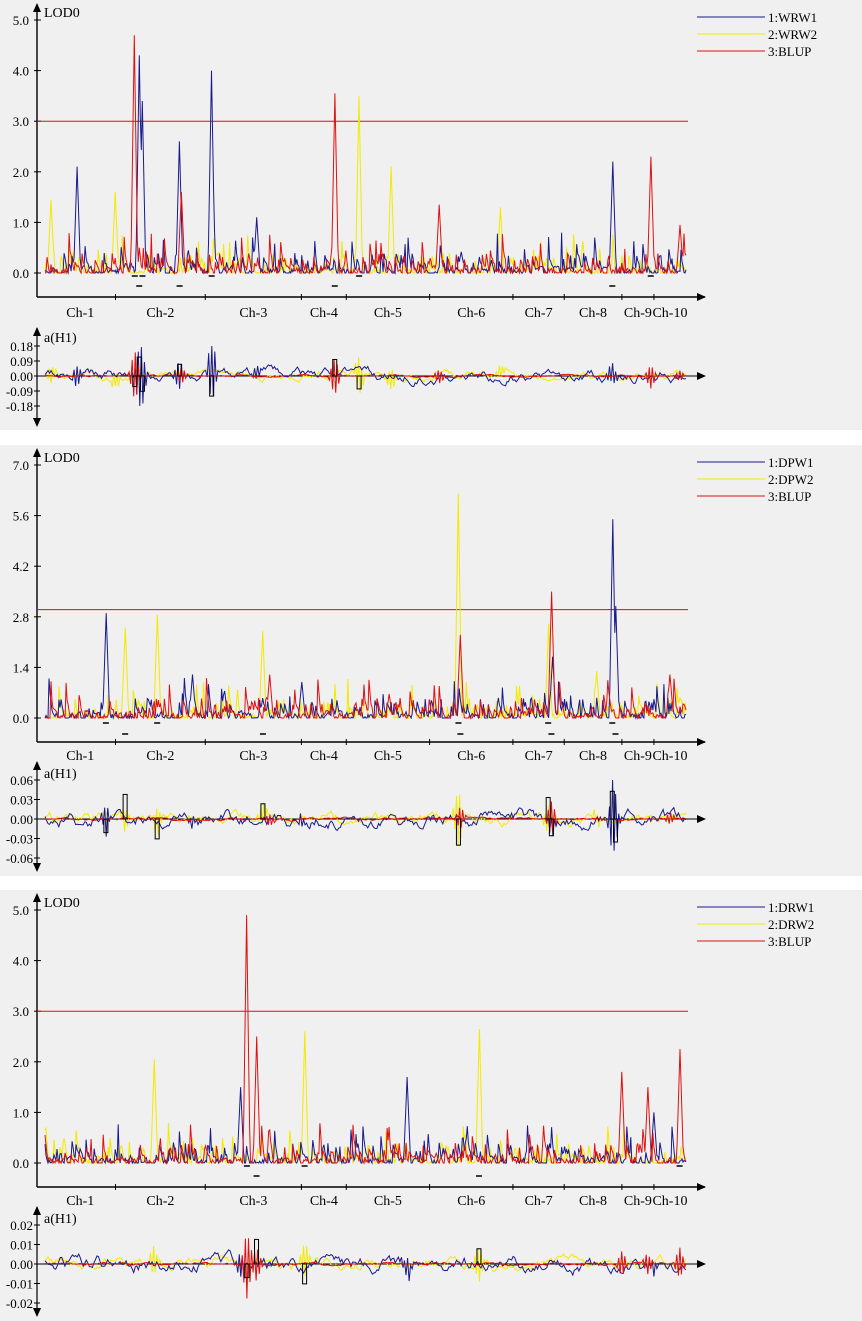 The height and width of the screenshot is (1321, 862). I want to click on legend: 1:DRW1 2:DRW2 3:BLUP, so click(755, 924).